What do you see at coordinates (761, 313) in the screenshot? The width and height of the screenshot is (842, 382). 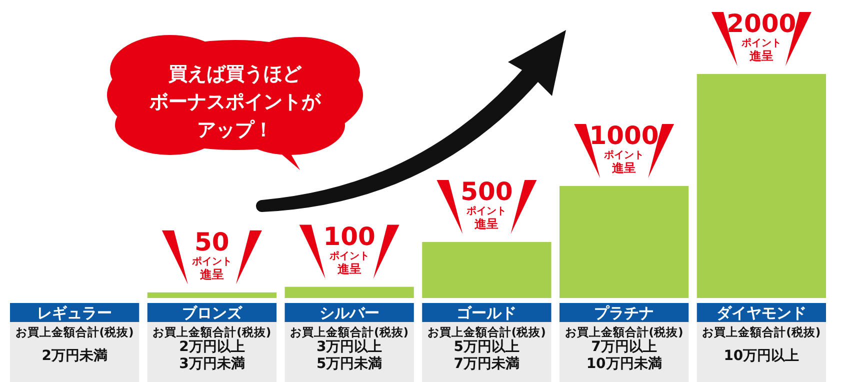 I see `x-tick-label: ダイヤモンド` at bounding box center [761, 313].